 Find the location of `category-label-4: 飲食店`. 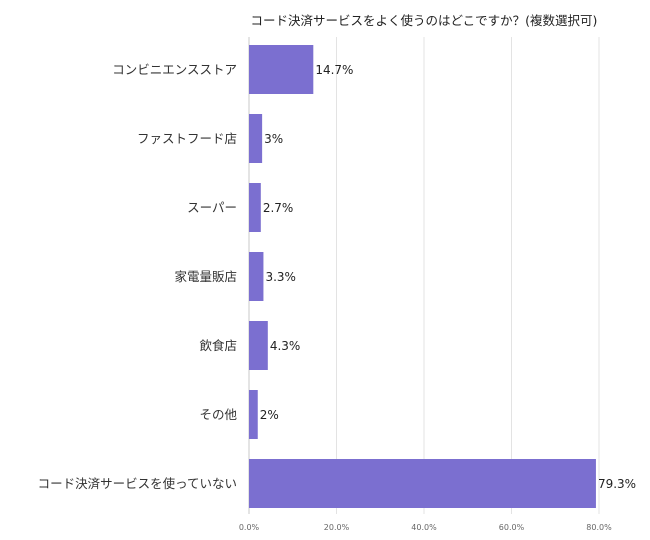

category-label-4: 飲食店 is located at coordinates (218, 345).